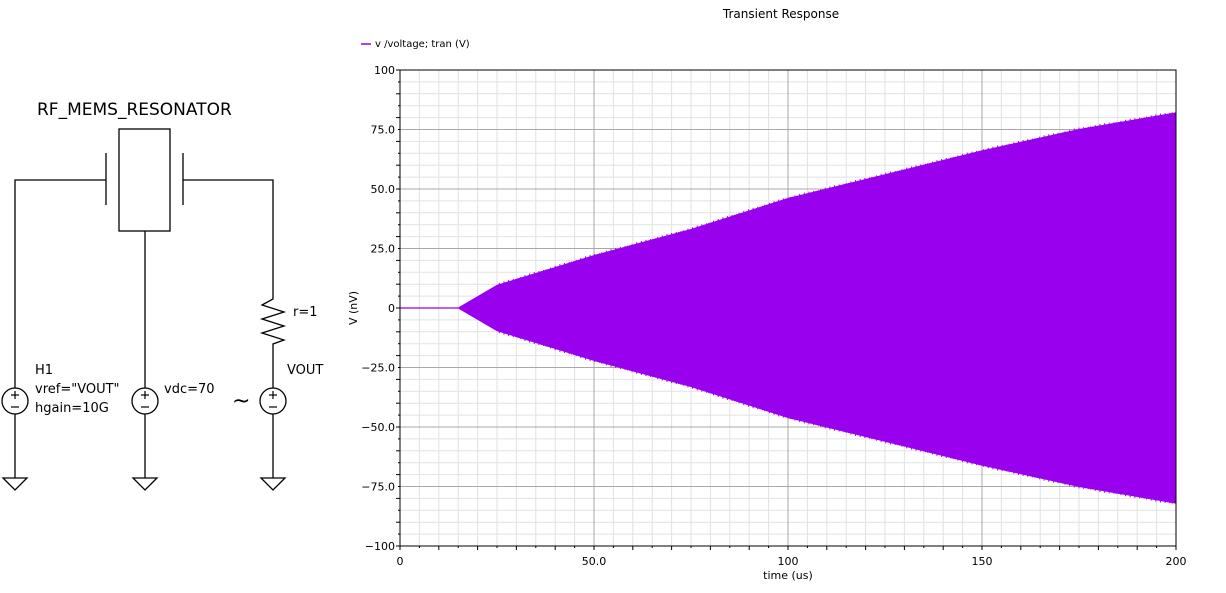 The width and height of the screenshot is (1226, 593). What do you see at coordinates (353, 308) in the screenshot?
I see `y-axis-label: V (nV)` at bounding box center [353, 308].